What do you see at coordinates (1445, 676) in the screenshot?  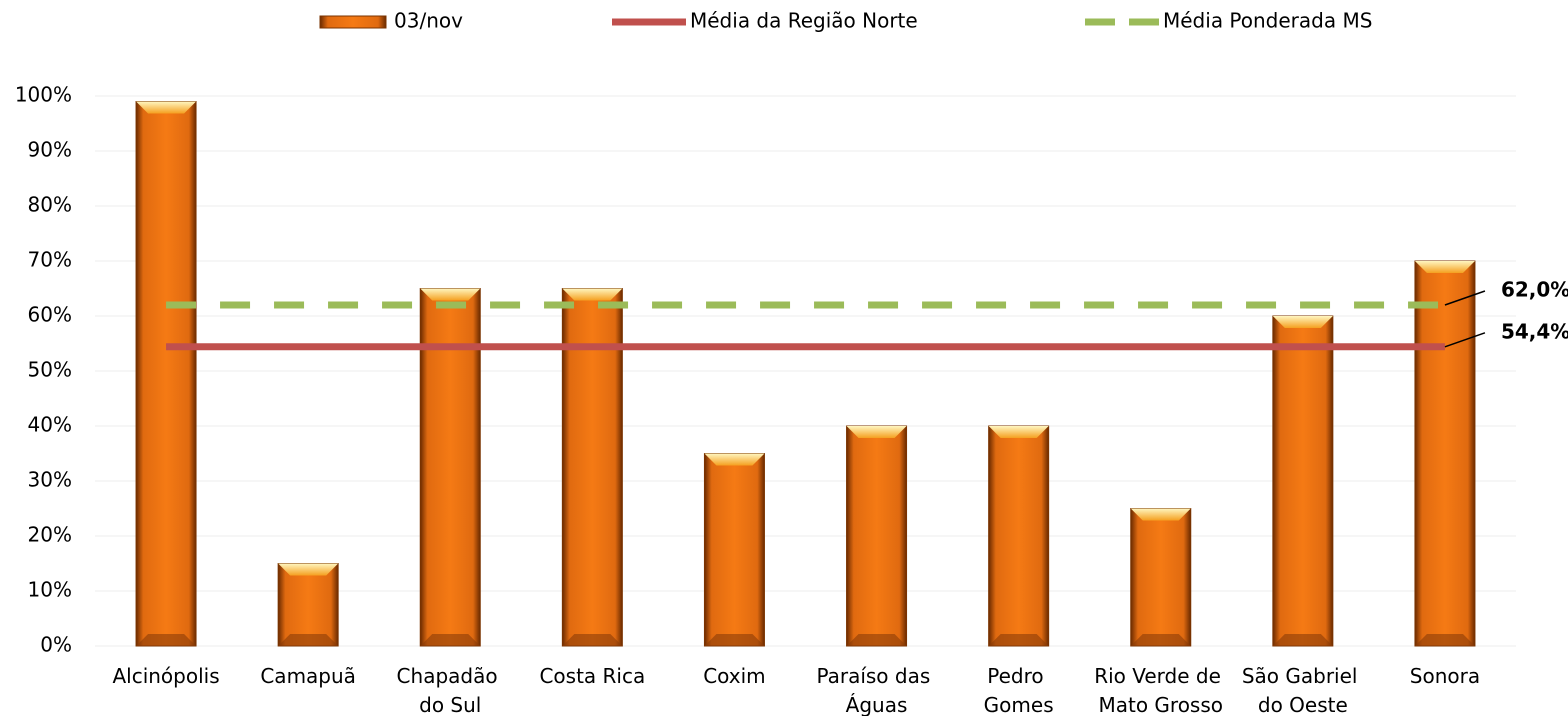 I see `x-tick-label: Sonora` at bounding box center [1445, 676].